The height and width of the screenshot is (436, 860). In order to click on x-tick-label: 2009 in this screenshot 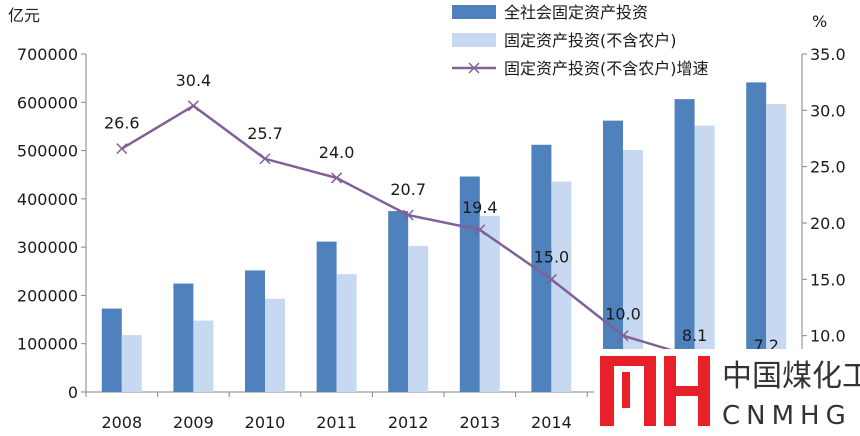, I will do `click(193, 422)`.